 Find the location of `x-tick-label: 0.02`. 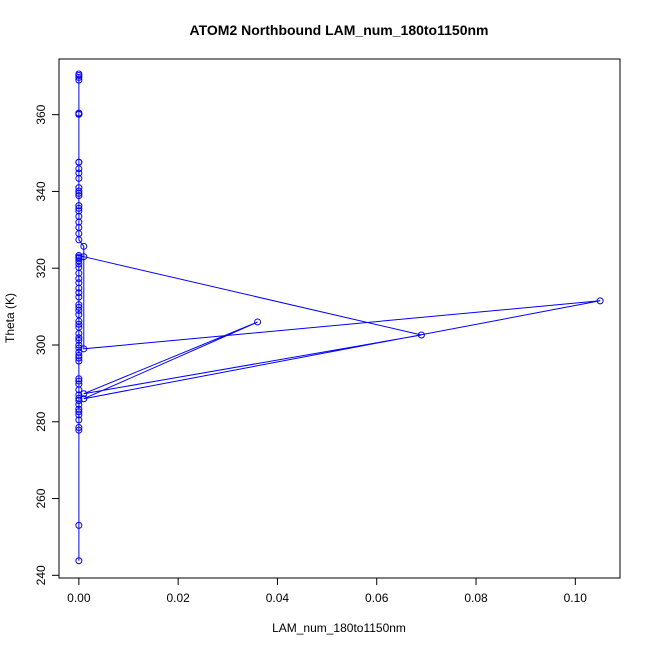

x-tick-label: 0.02 is located at coordinates (178, 598).